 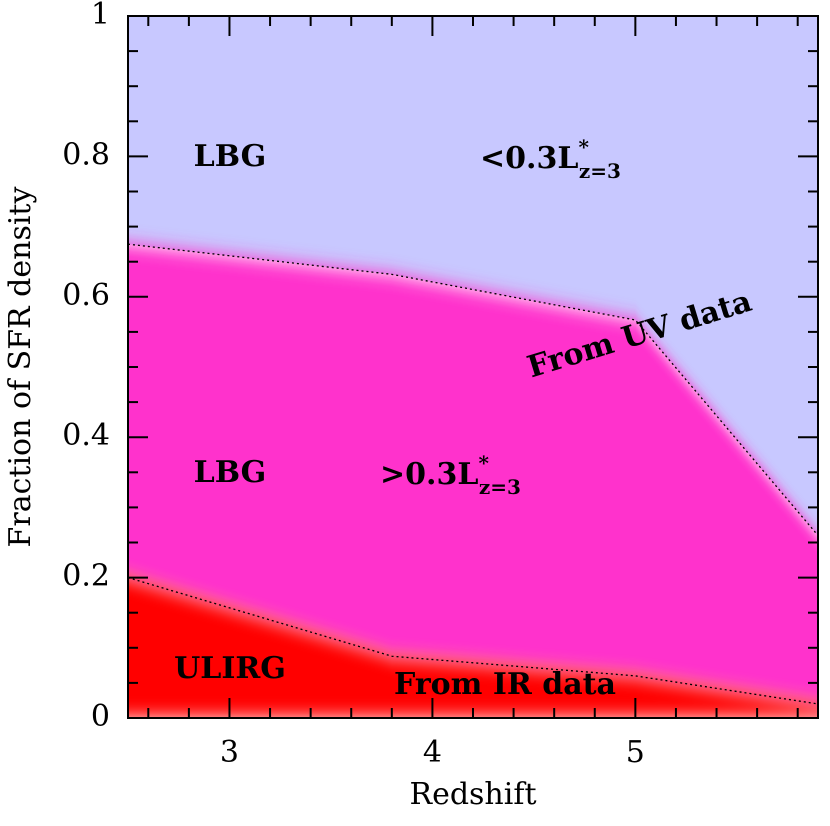 I want to click on annotation: ULIRG, so click(x=230, y=668).